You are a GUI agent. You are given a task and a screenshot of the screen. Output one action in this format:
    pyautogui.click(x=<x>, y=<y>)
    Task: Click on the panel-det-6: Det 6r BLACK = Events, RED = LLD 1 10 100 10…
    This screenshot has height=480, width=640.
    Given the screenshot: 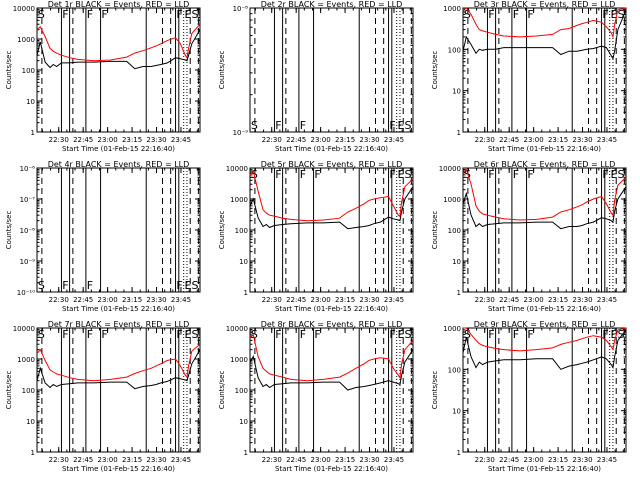 What is the action you would take?
    pyautogui.click(x=529, y=236)
    